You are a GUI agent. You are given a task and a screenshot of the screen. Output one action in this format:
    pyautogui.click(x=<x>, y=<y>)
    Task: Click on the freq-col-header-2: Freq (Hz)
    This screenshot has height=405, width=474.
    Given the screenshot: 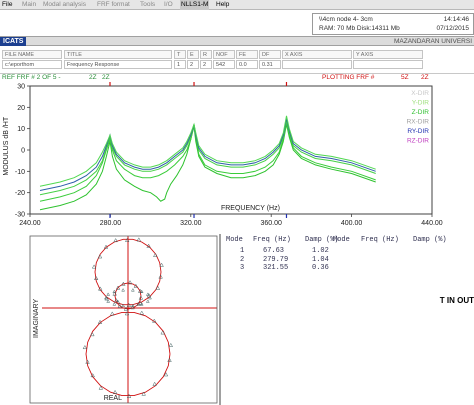 What is the action you would take?
    pyautogui.click(x=380, y=240)
    